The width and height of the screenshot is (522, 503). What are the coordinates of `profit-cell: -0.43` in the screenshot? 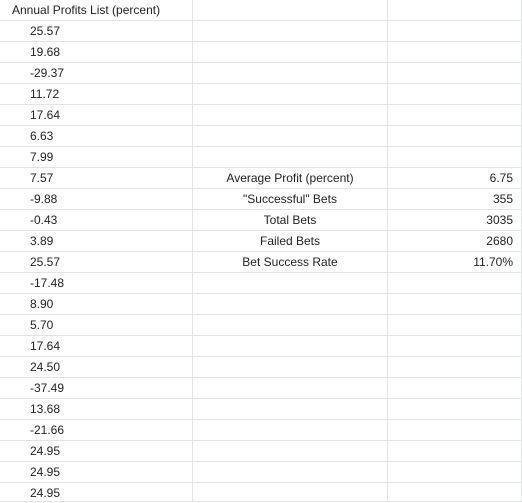 It's located at (96, 220).